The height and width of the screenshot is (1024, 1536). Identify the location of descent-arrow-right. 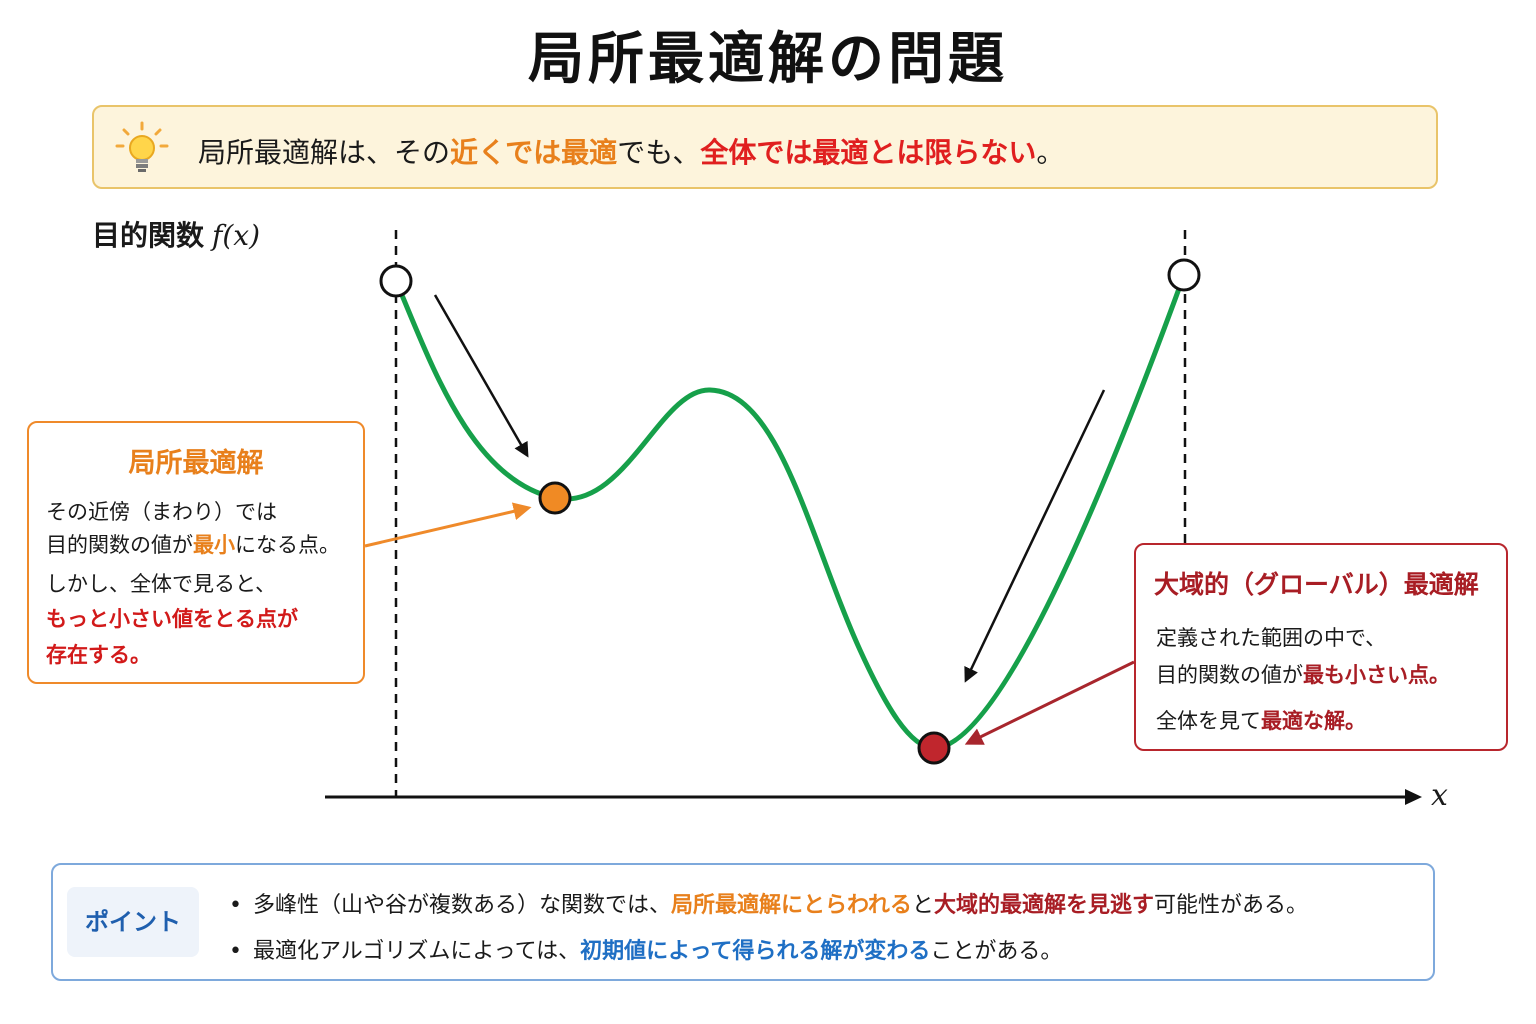
(1035, 536).